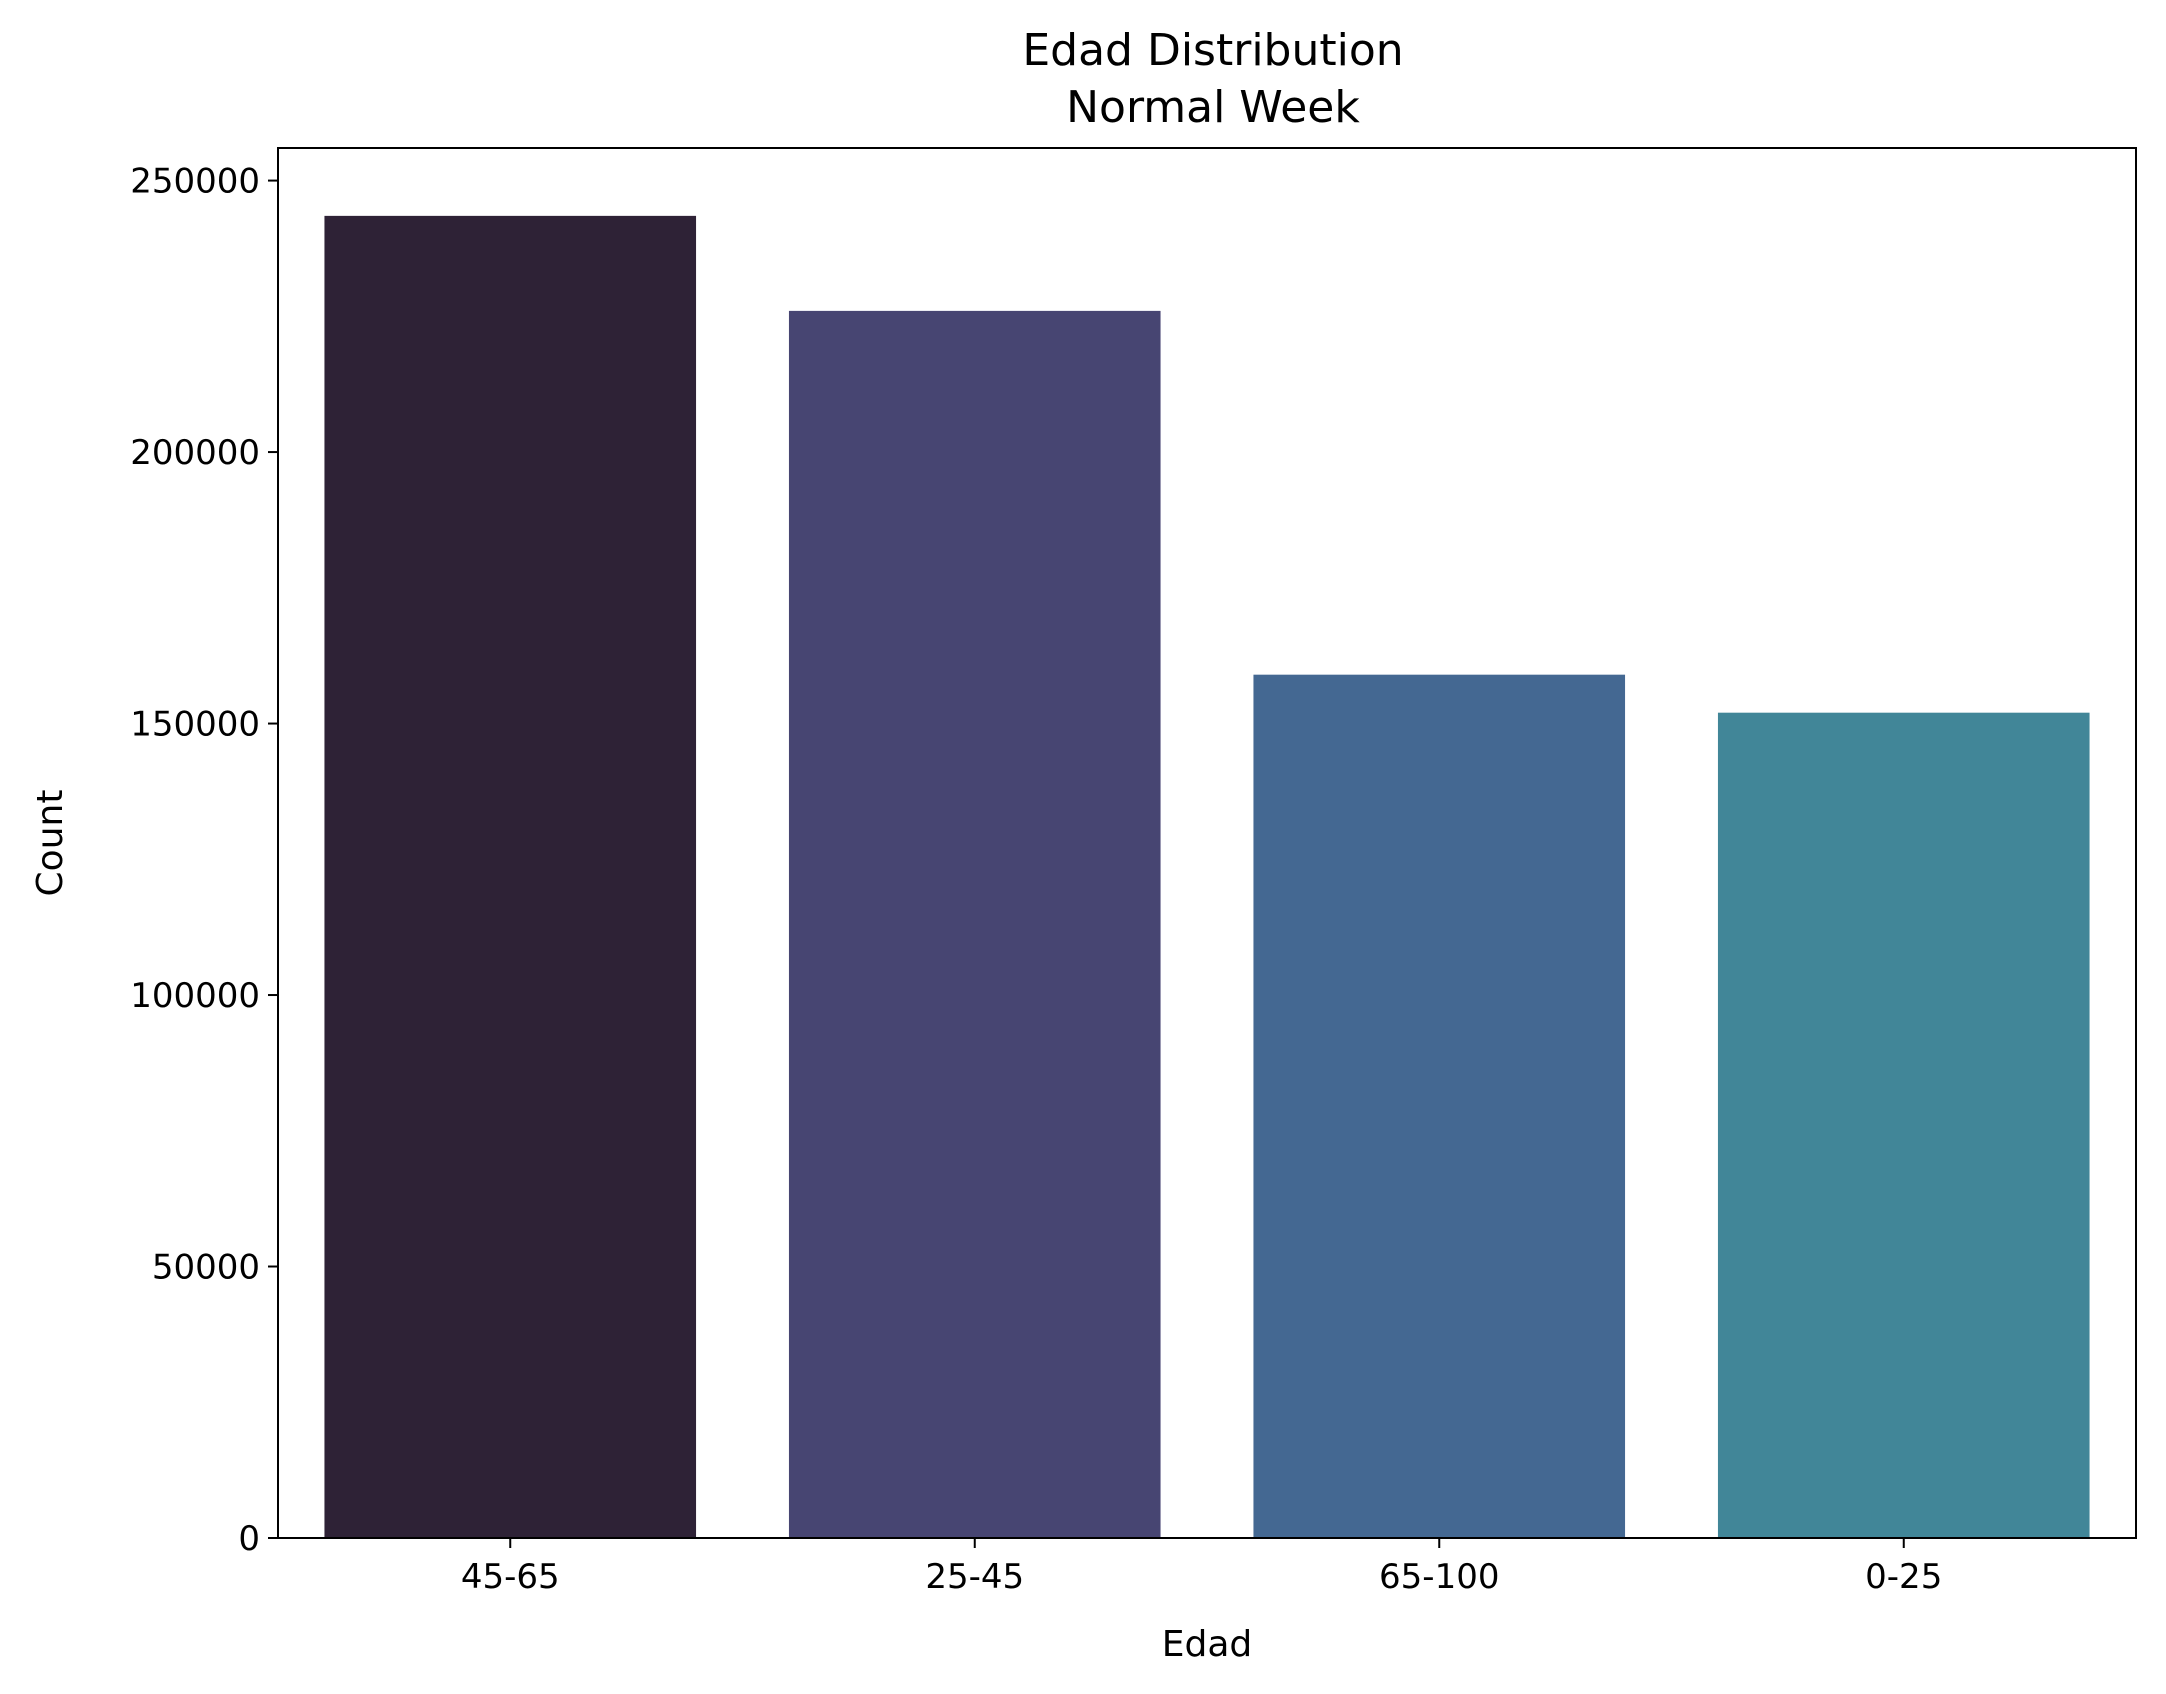 This screenshot has width=2166, height=1694. What do you see at coordinates (204, 860) in the screenshot?
I see `y-axis-ticks: 0 50000 100000 150000 200000 250000` at bounding box center [204, 860].